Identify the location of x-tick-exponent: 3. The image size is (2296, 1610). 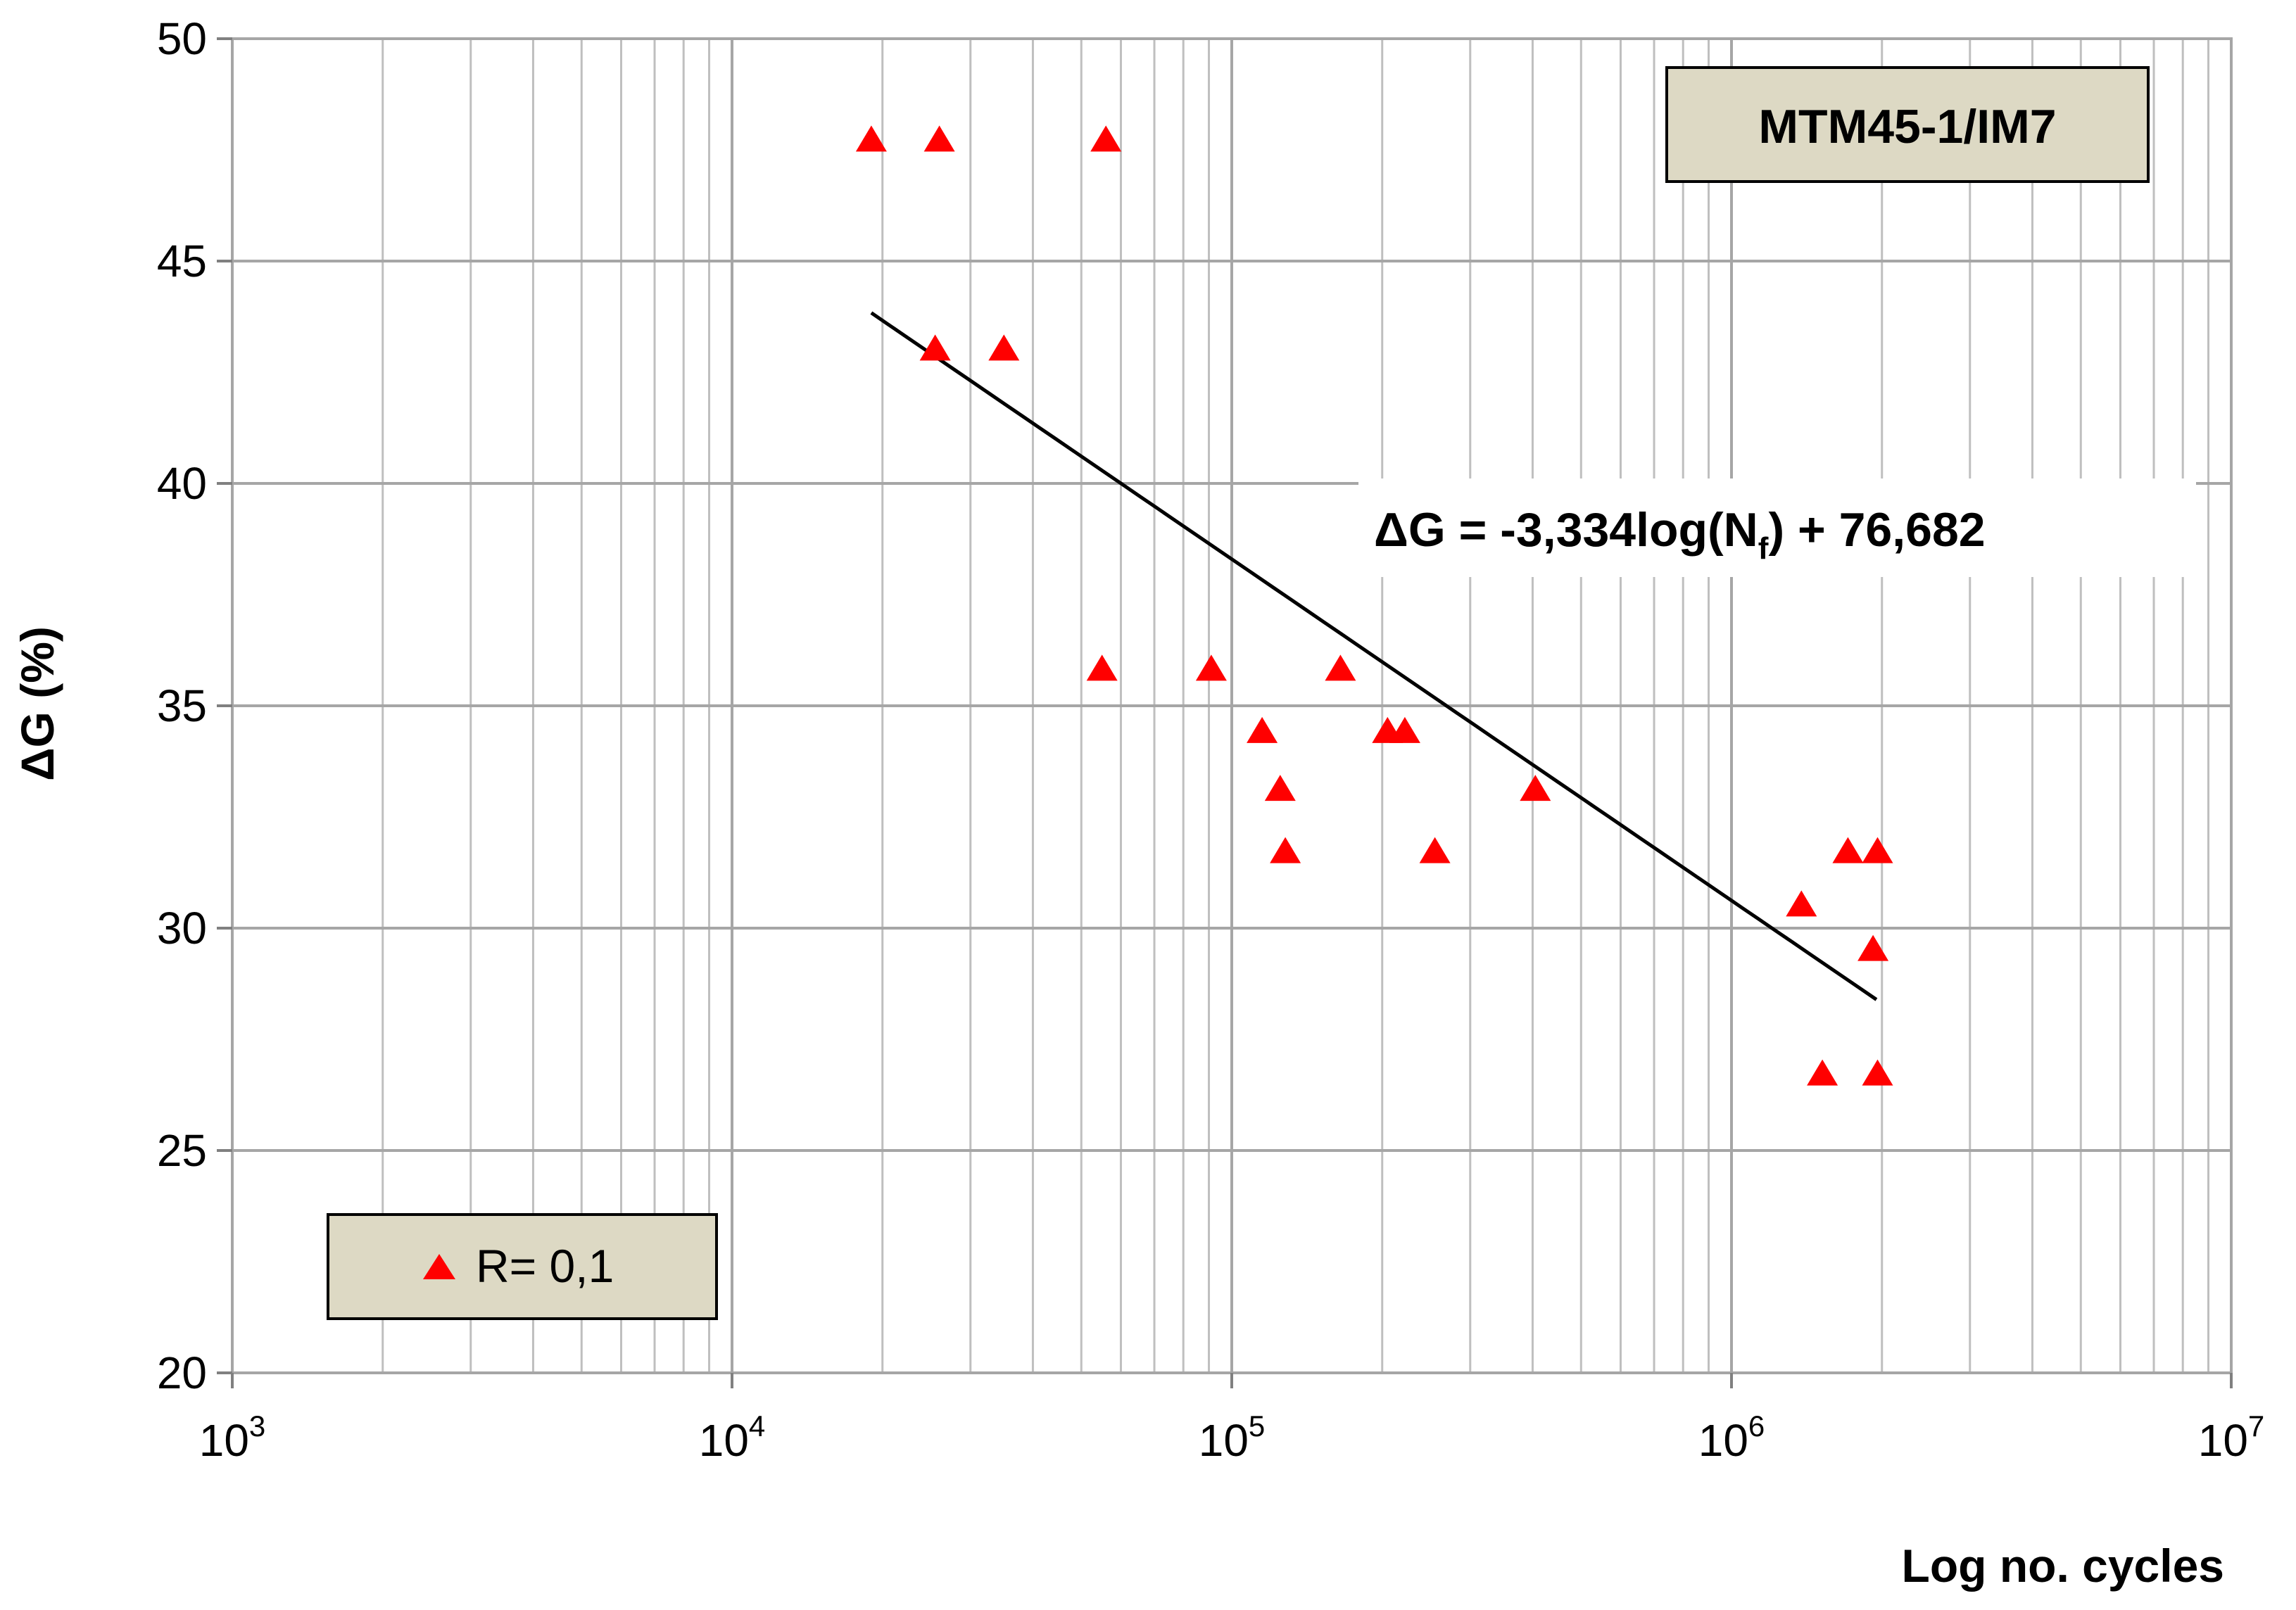
(257, 1426).